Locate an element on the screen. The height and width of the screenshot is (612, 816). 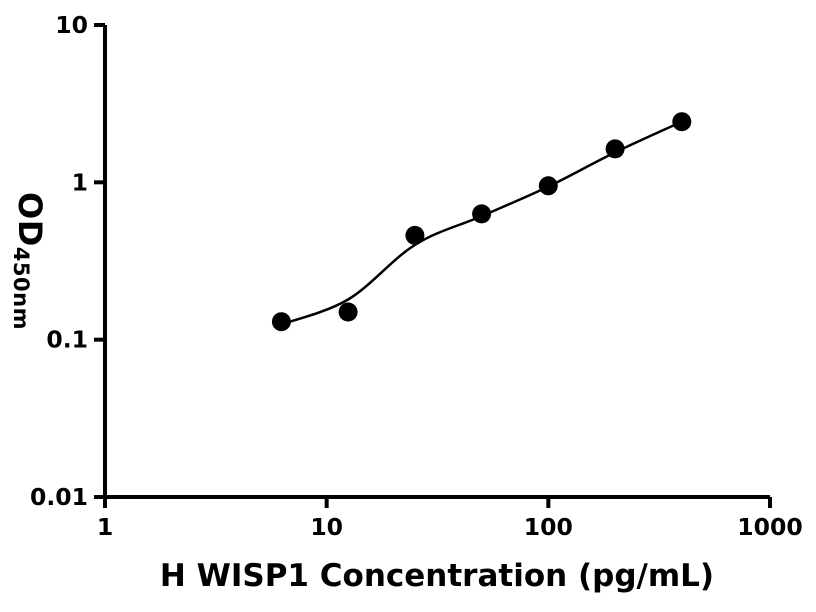
y-axis-title: OD 450nm is located at coordinates (29, 261).